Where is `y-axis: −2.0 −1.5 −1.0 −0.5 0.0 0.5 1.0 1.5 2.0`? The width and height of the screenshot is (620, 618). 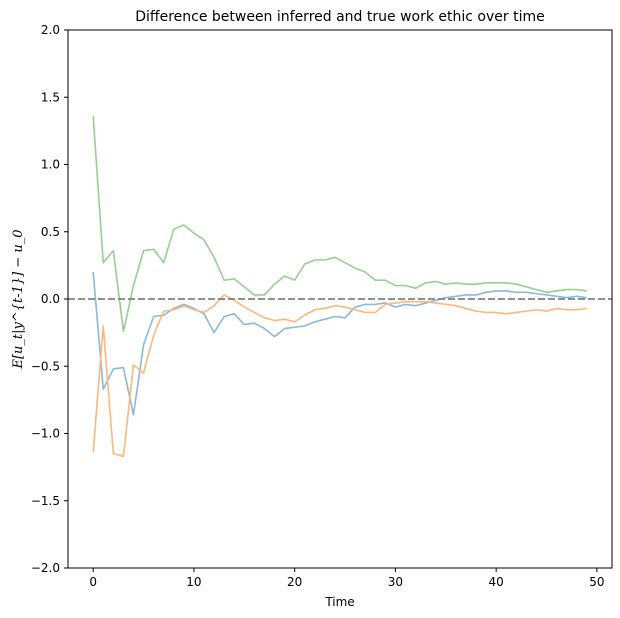
y-axis: −2.0 −1.5 −1.0 −0.5 0.0 0.5 1.0 1.5 2.0 is located at coordinates (49, 299).